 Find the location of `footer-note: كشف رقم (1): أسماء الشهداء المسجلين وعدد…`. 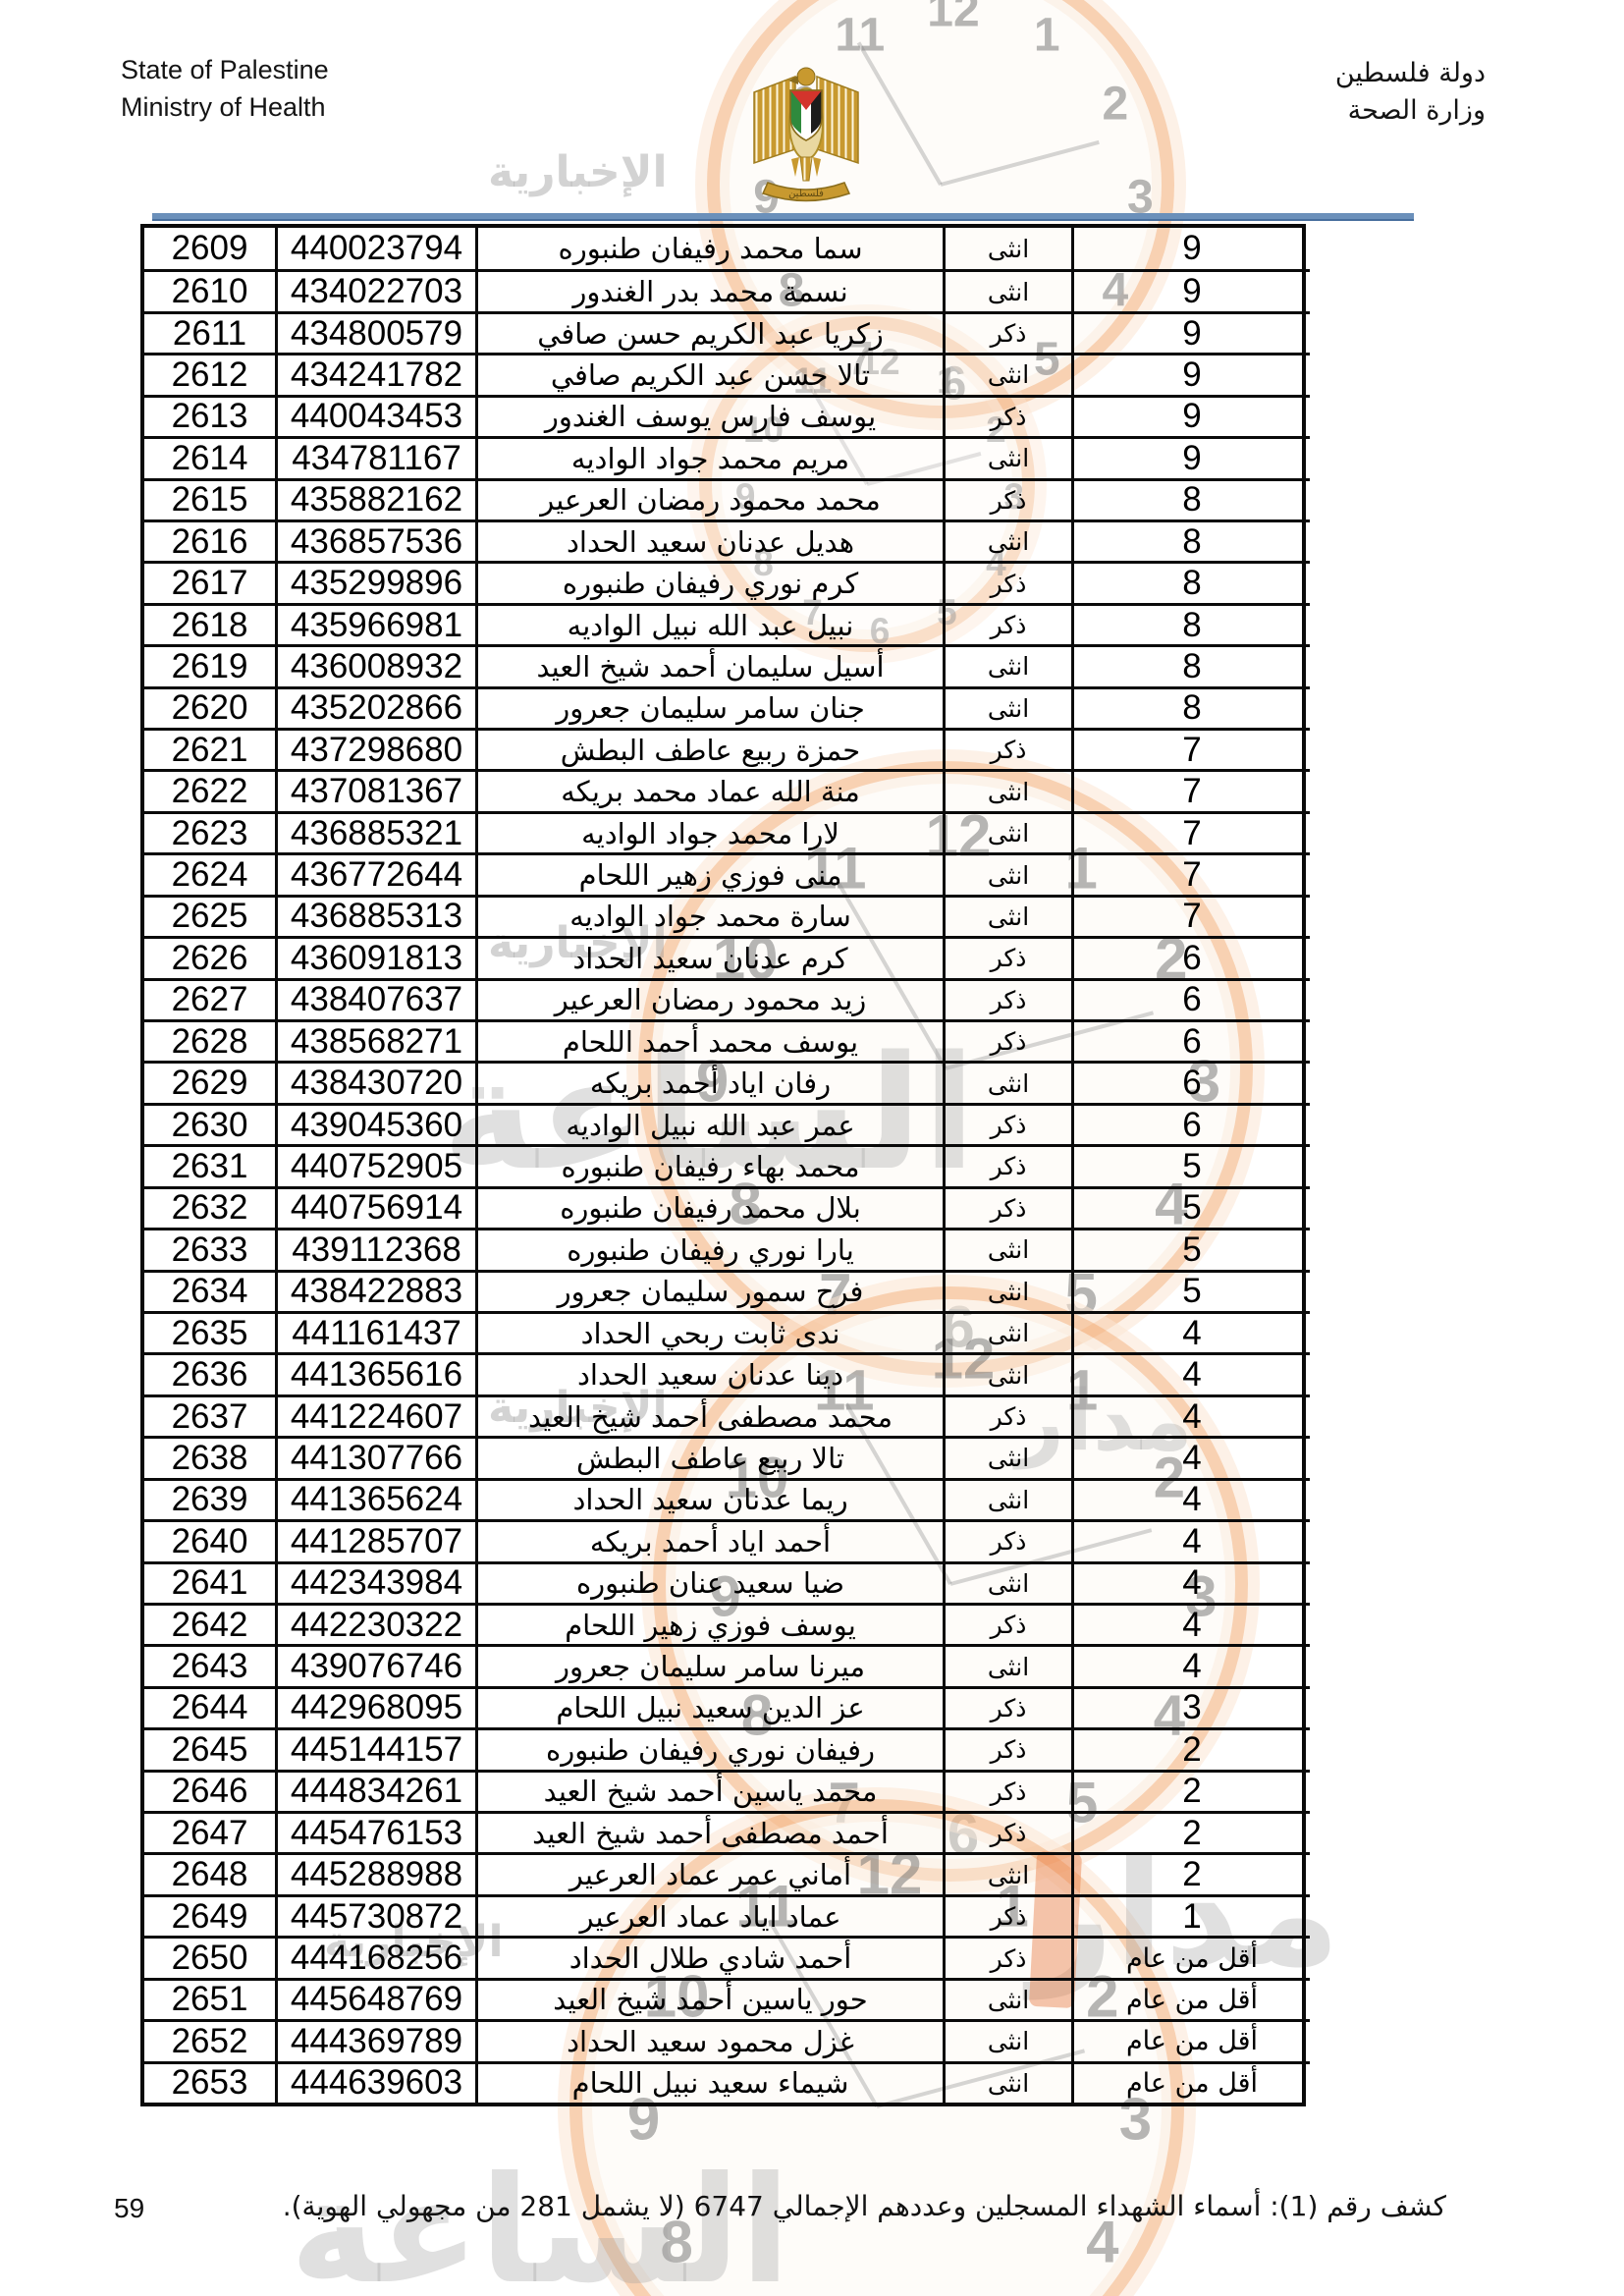

footer-note: كشف رقم (1): أسماء الشهداء المسجلين وعدد… is located at coordinates (864, 2206).